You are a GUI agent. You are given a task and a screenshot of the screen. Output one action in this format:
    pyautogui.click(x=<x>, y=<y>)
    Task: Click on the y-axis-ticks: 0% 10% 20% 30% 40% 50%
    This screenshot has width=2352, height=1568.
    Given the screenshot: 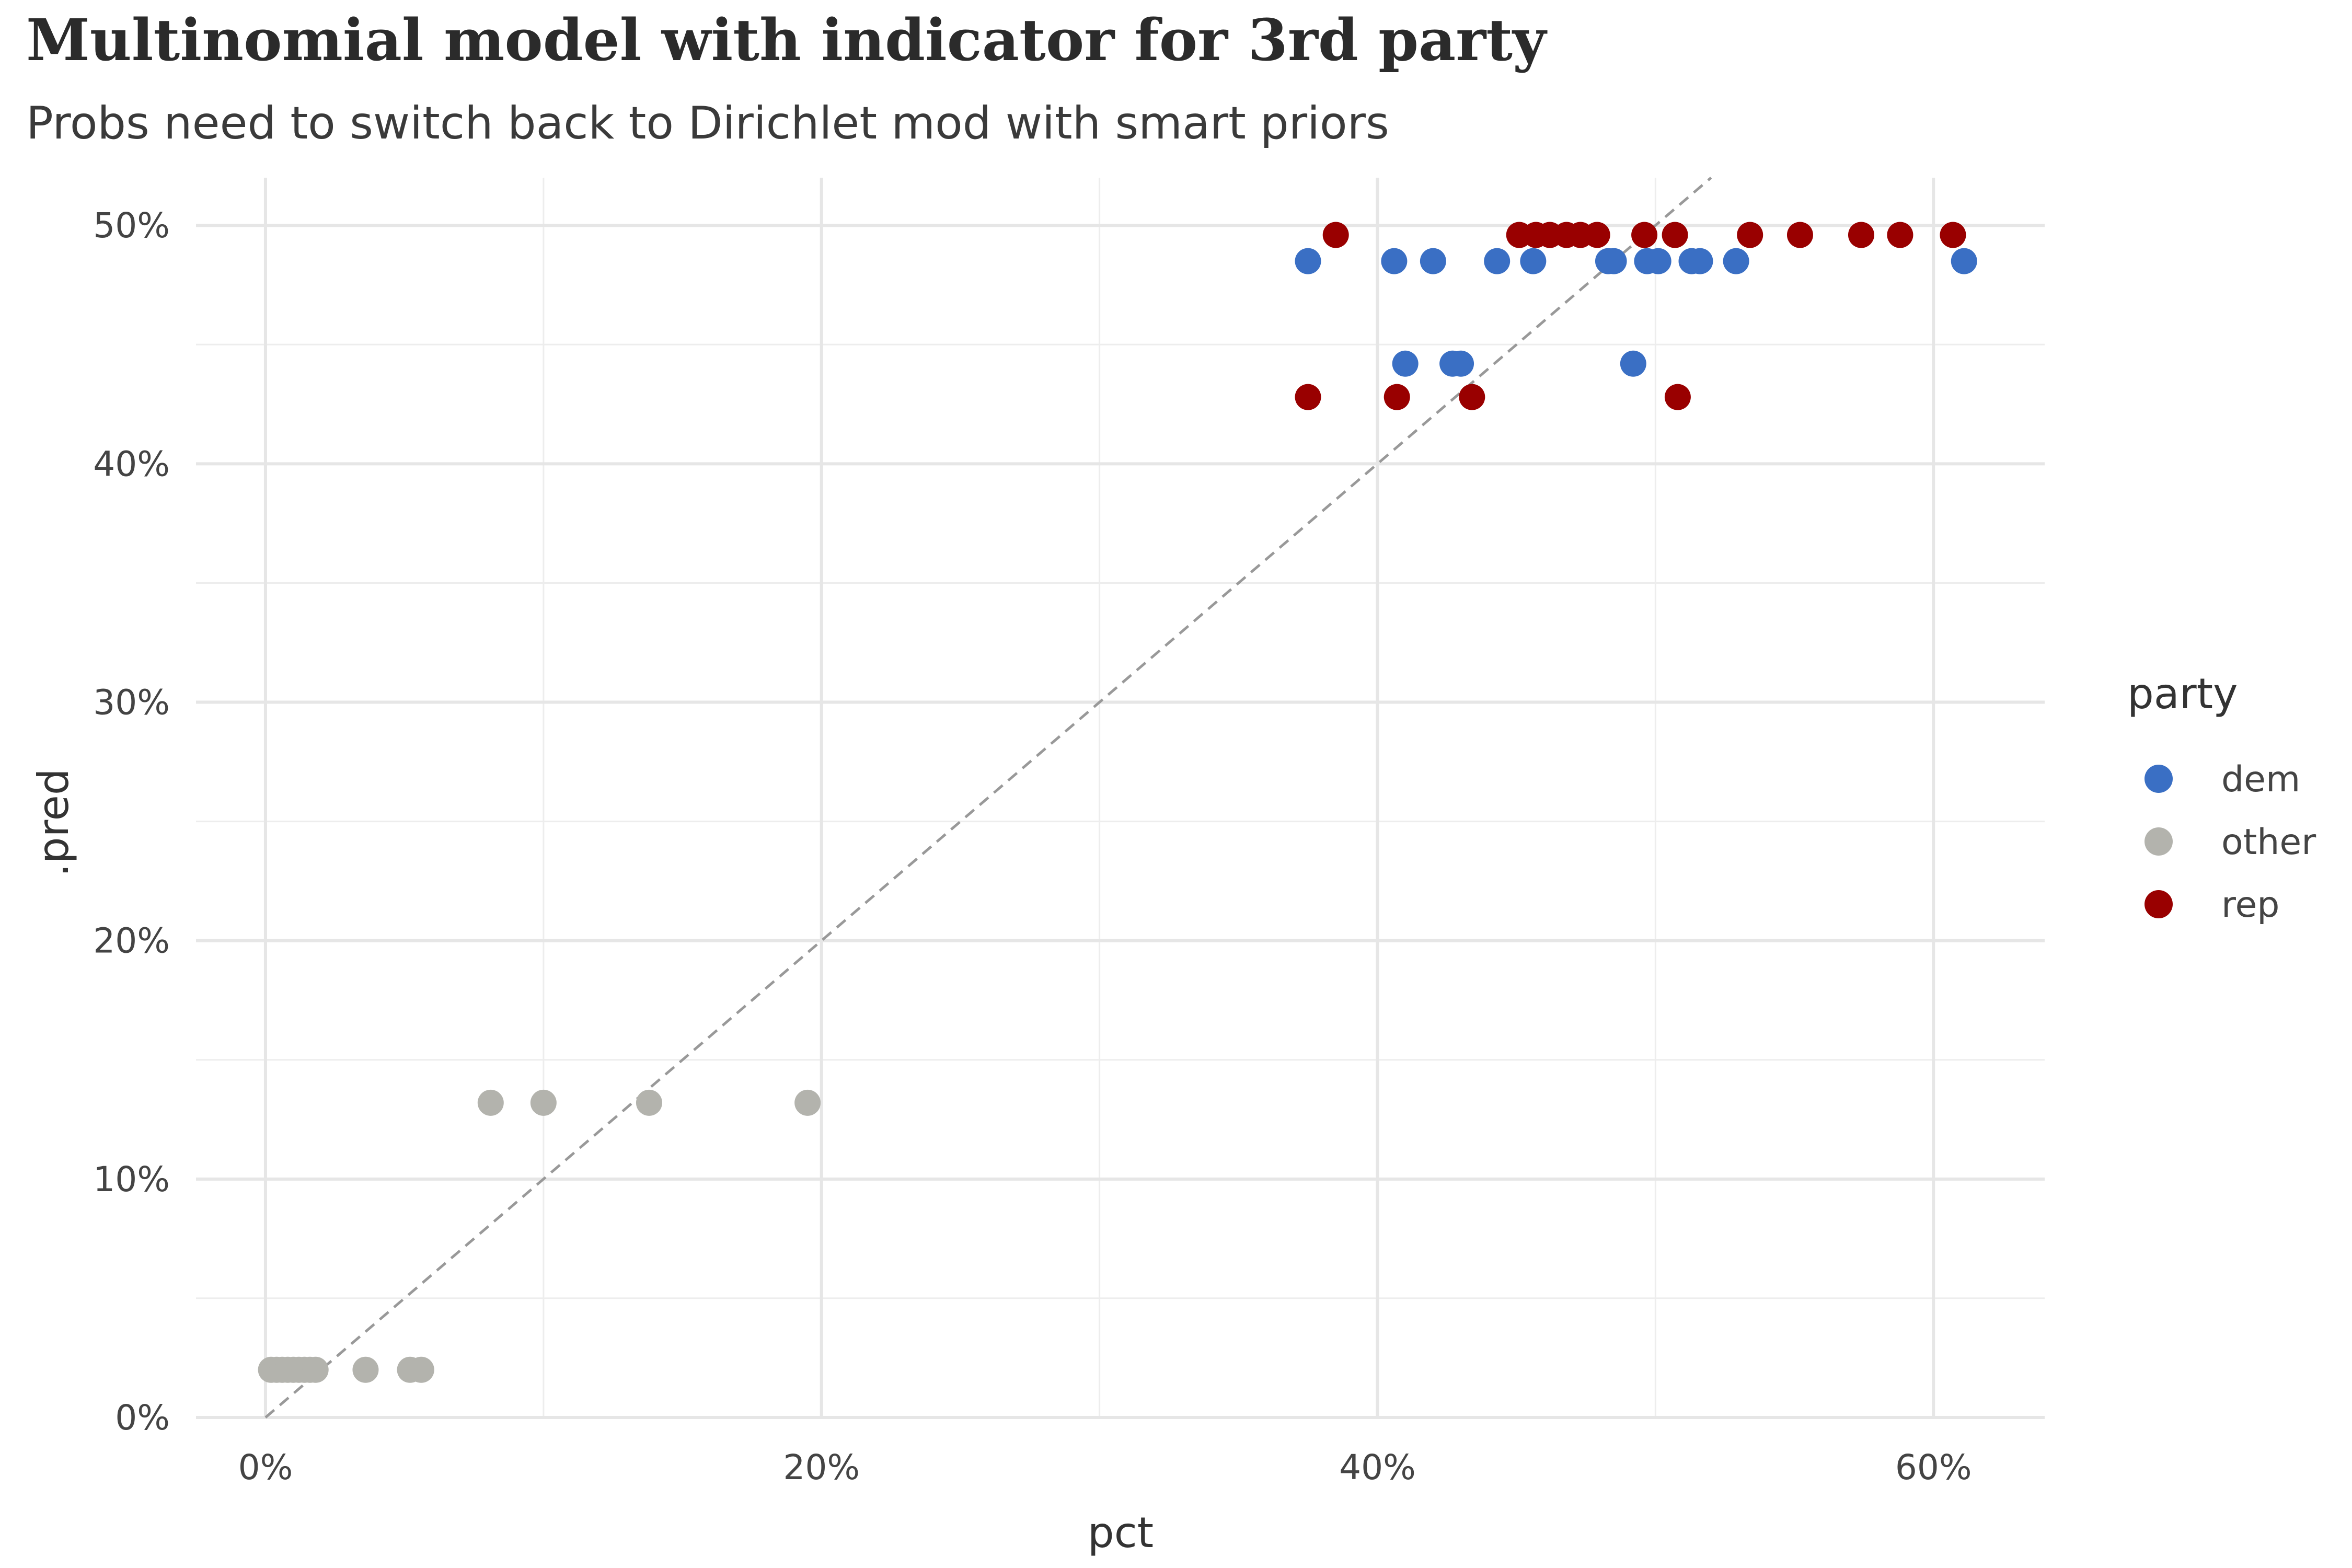 What is the action you would take?
    pyautogui.click(x=131, y=821)
    